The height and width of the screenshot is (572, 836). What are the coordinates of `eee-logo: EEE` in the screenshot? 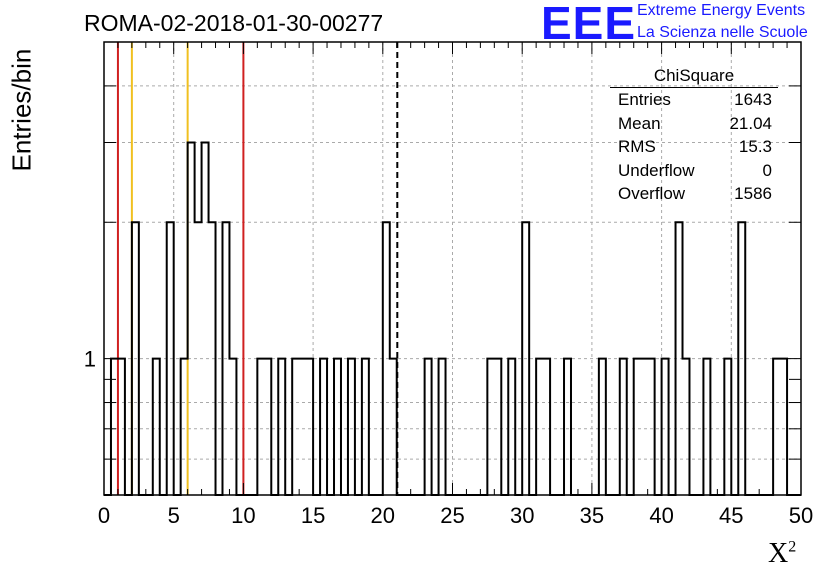 It's located at (589, 24).